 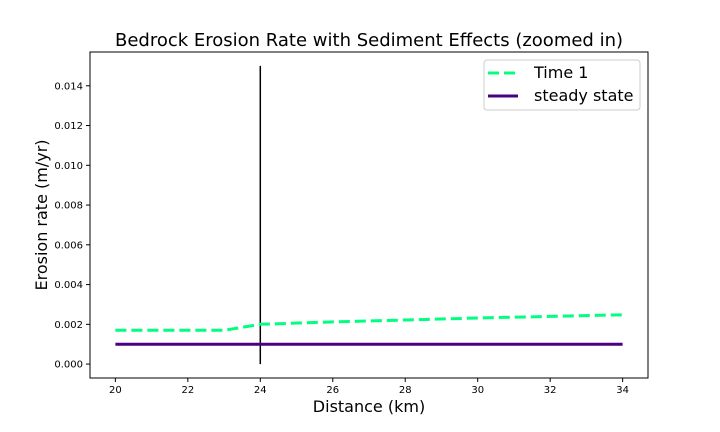 What do you see at coordinates (477, 390) in the screenshot?
I see `x-tick-label: 30` at bounding box center [477, 390].